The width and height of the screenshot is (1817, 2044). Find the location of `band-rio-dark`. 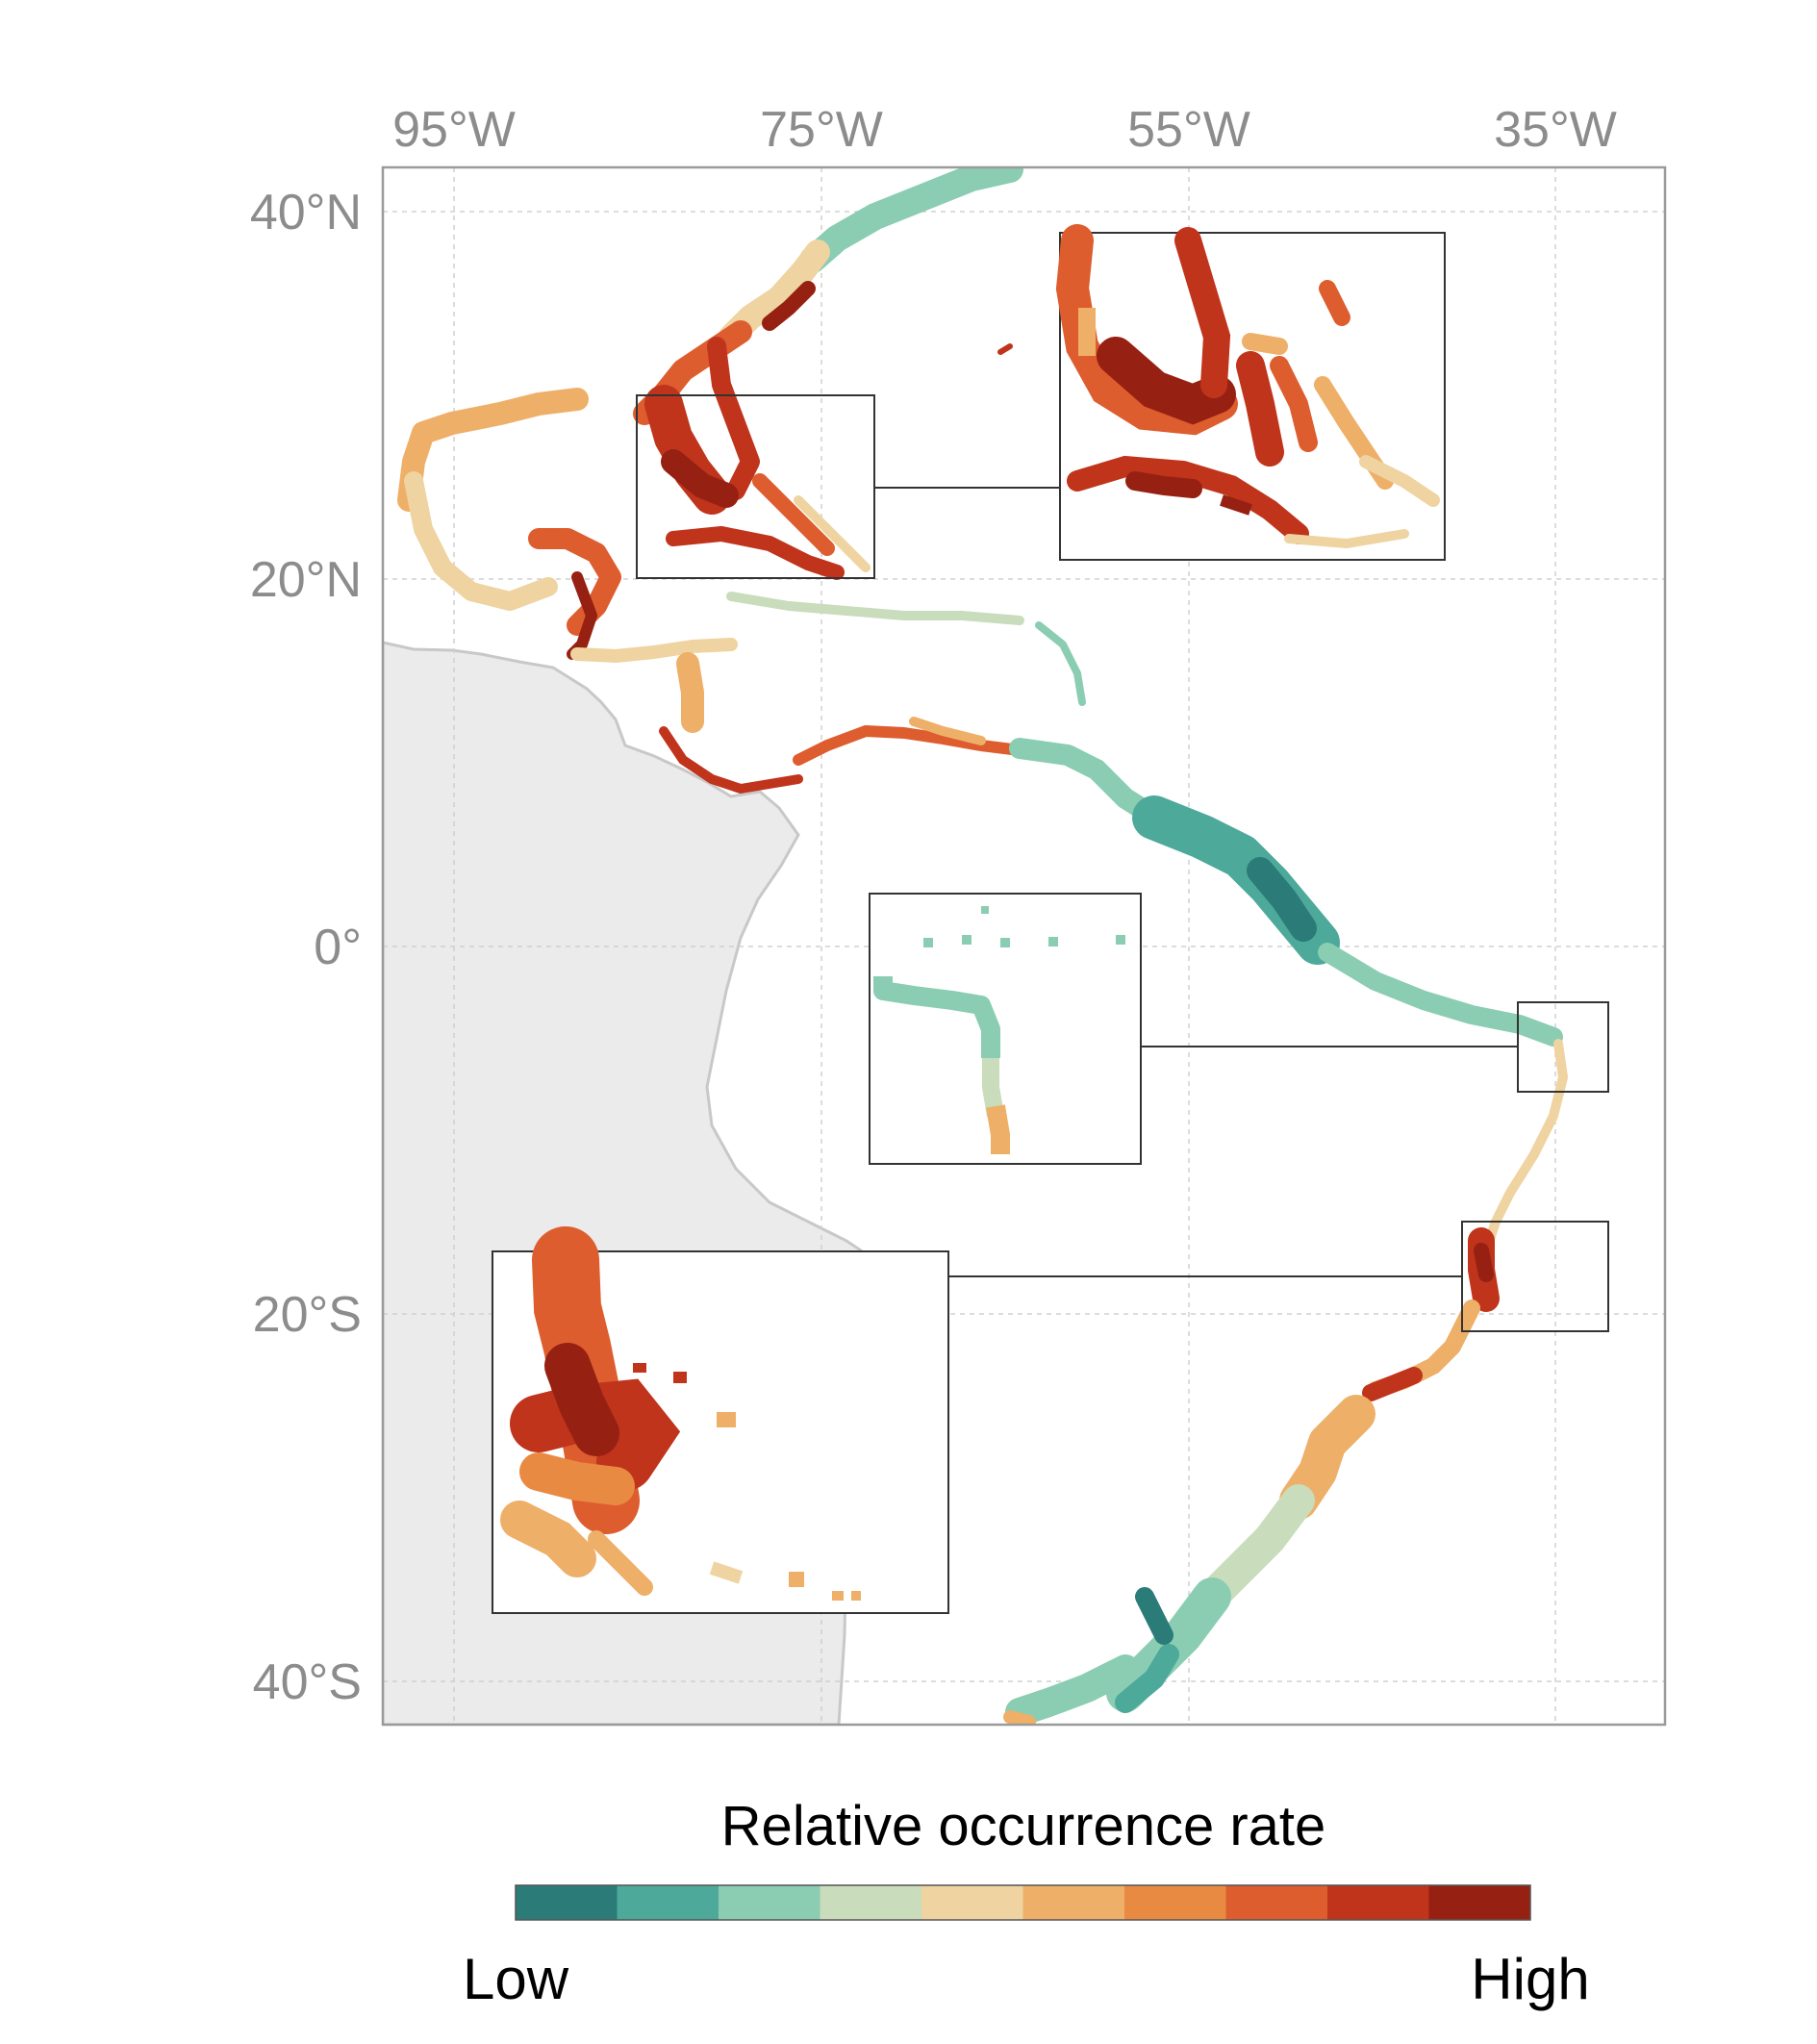

band-rio-dark is located at coordinates (1393, 1384).